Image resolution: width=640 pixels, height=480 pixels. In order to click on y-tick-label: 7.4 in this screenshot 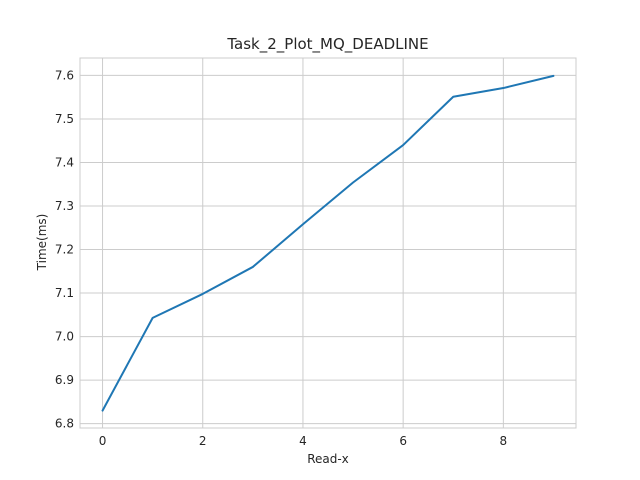, I will do `click(64, 162)`.